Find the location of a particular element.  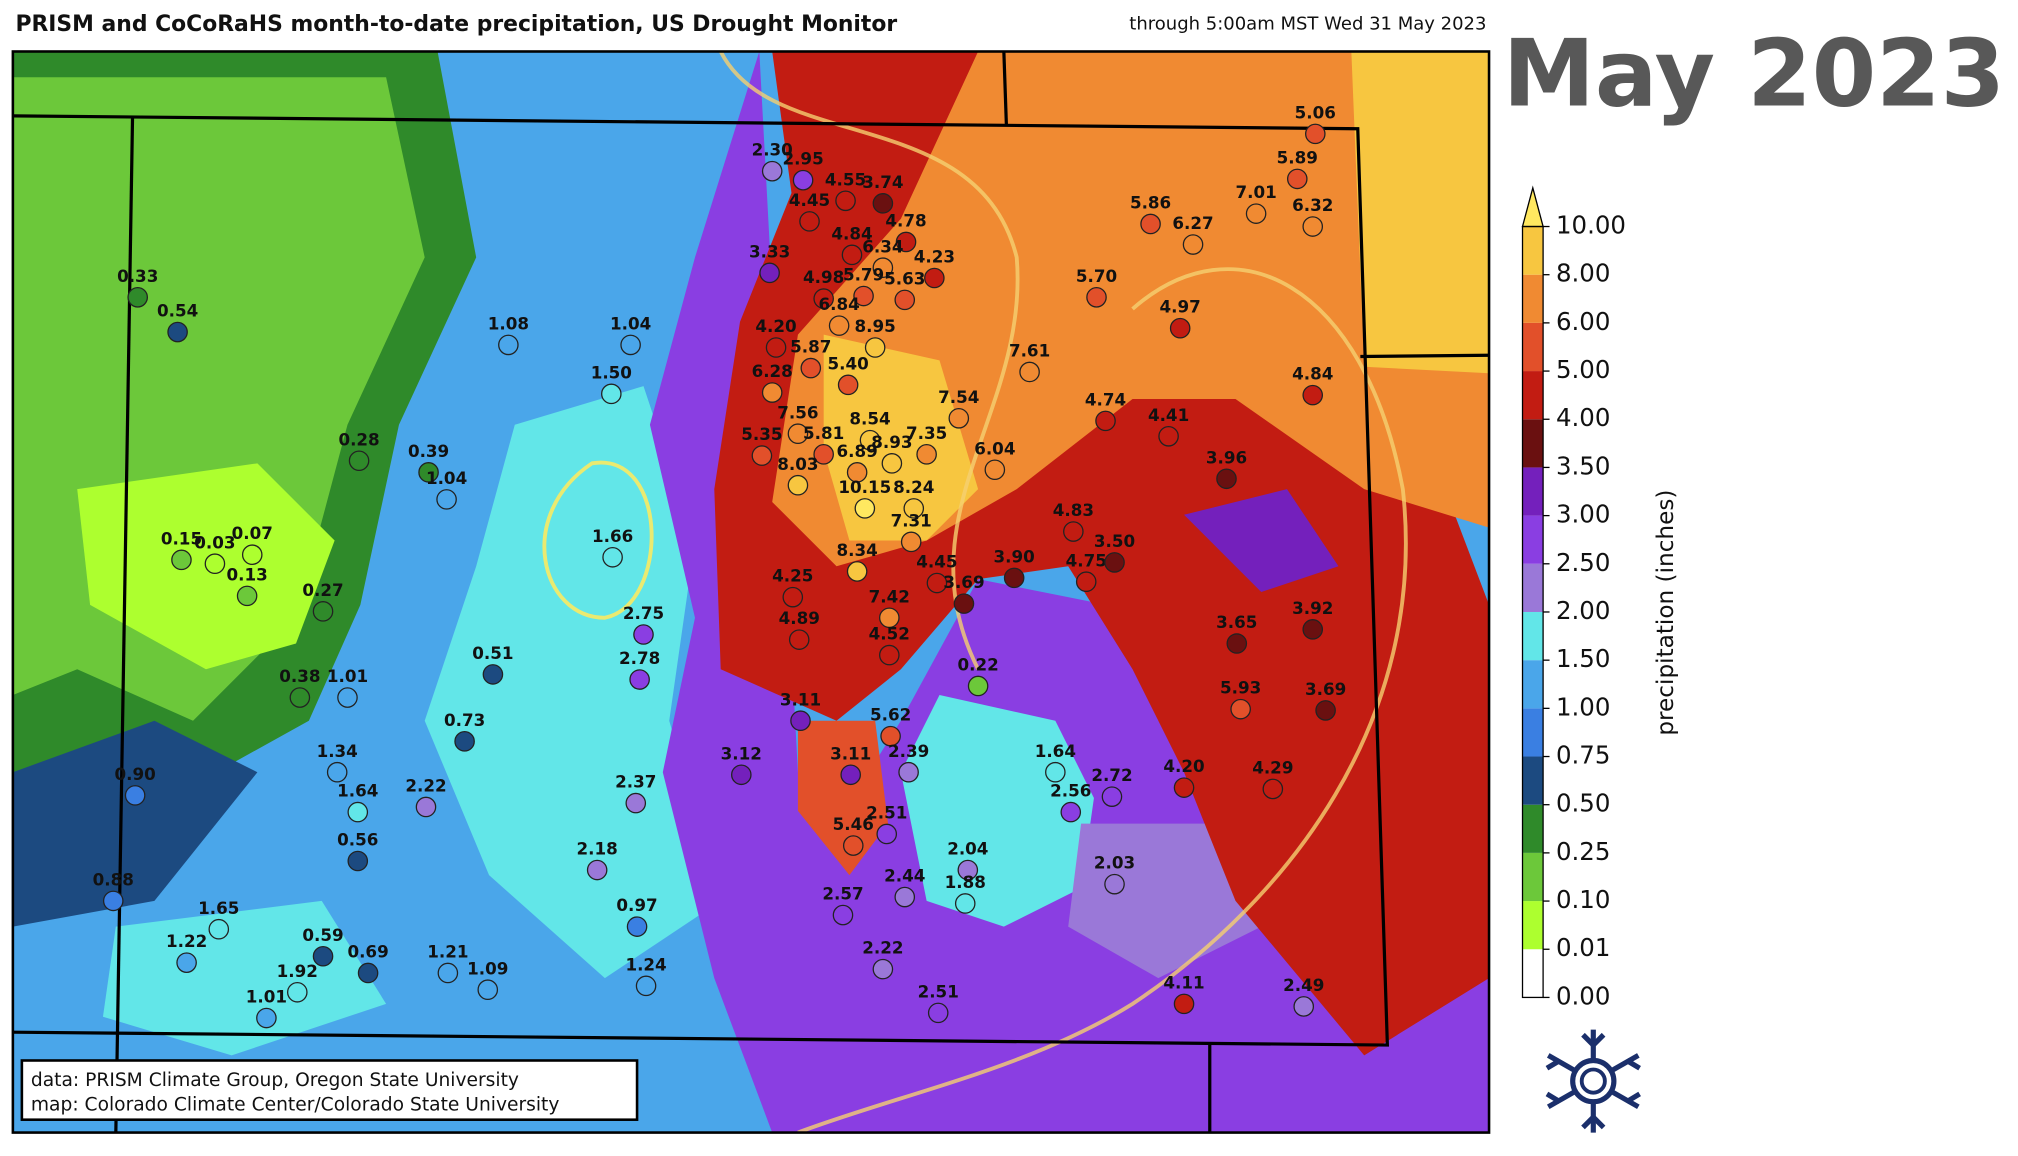

station-label: 4.89 is located at coordinates (799, 618).